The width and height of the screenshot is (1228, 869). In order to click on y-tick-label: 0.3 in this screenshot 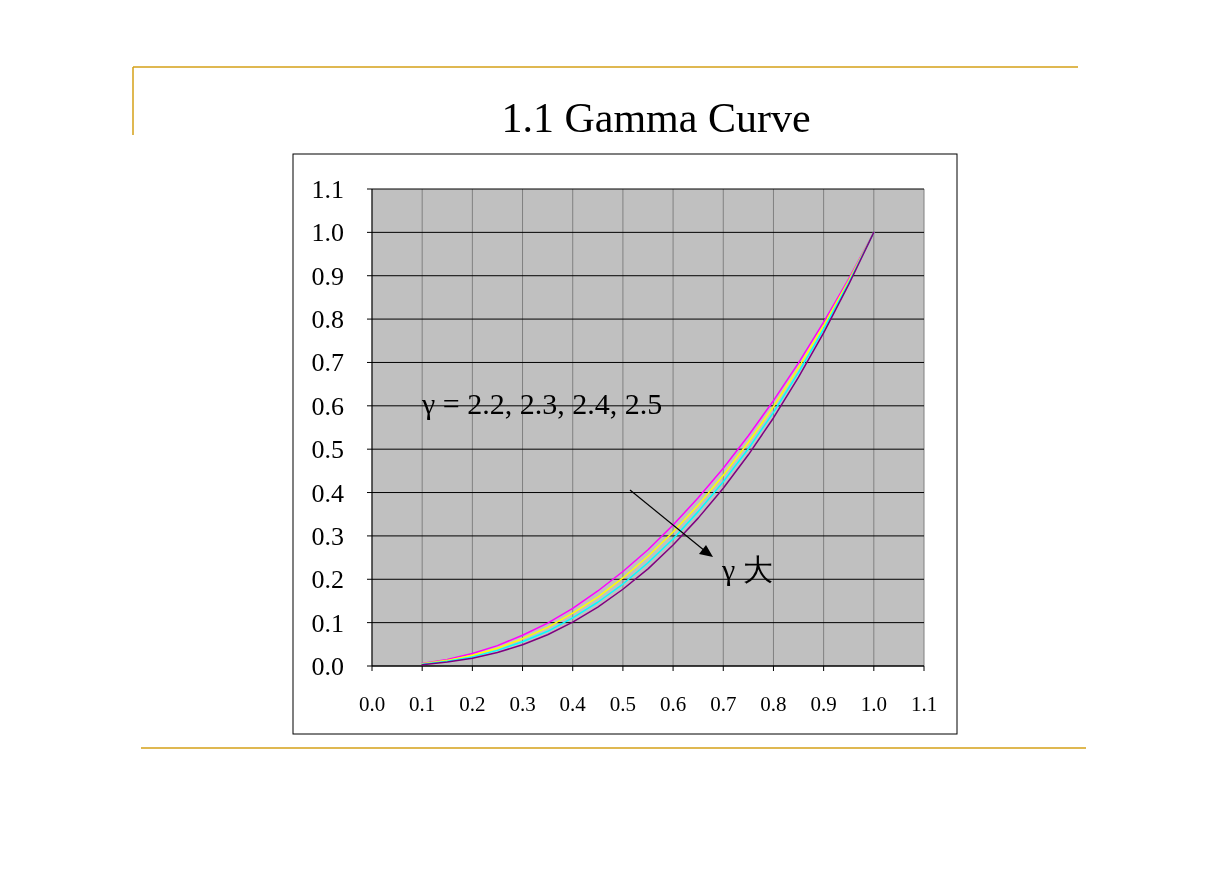, I will do `click(327, 536)`.